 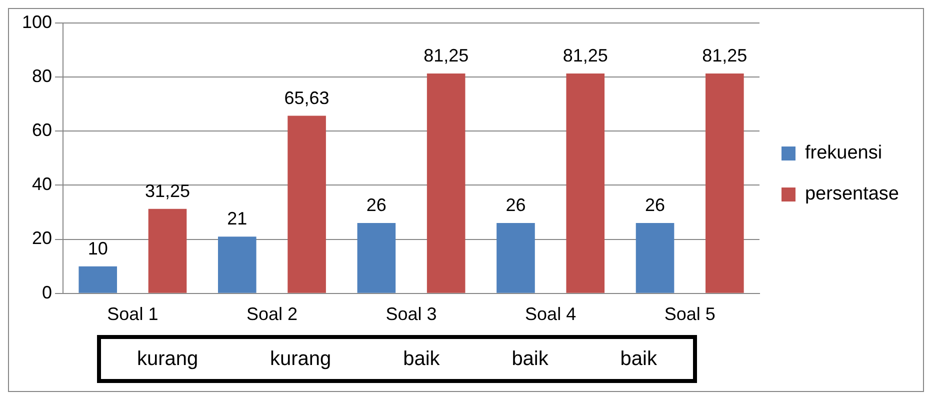 What do you see at coordinates (47, 292) in the screenshot?
I see `y-tick-label: 0` at bounding box center [47, 292].